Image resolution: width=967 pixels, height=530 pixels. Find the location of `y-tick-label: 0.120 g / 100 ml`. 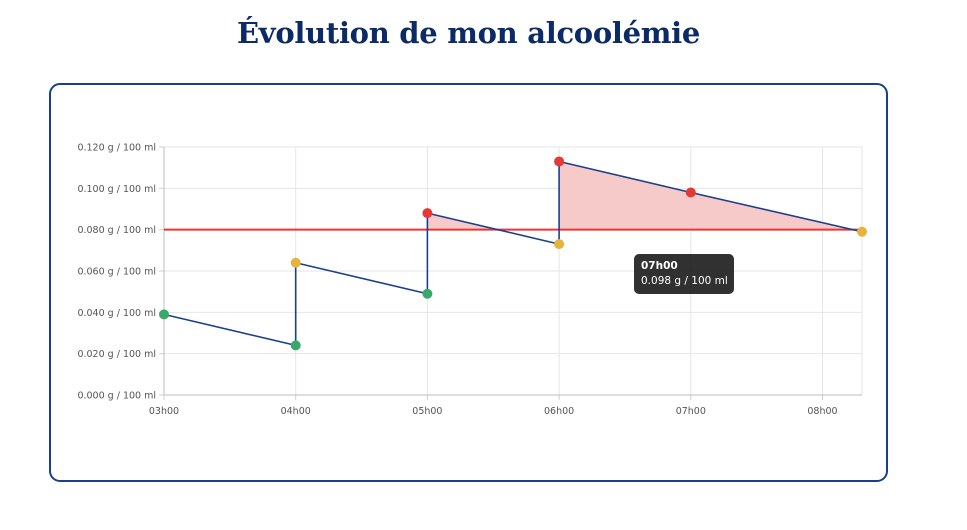

y-tick-label: 0.120 g / 100 ml is located at coordinates (116, 148).